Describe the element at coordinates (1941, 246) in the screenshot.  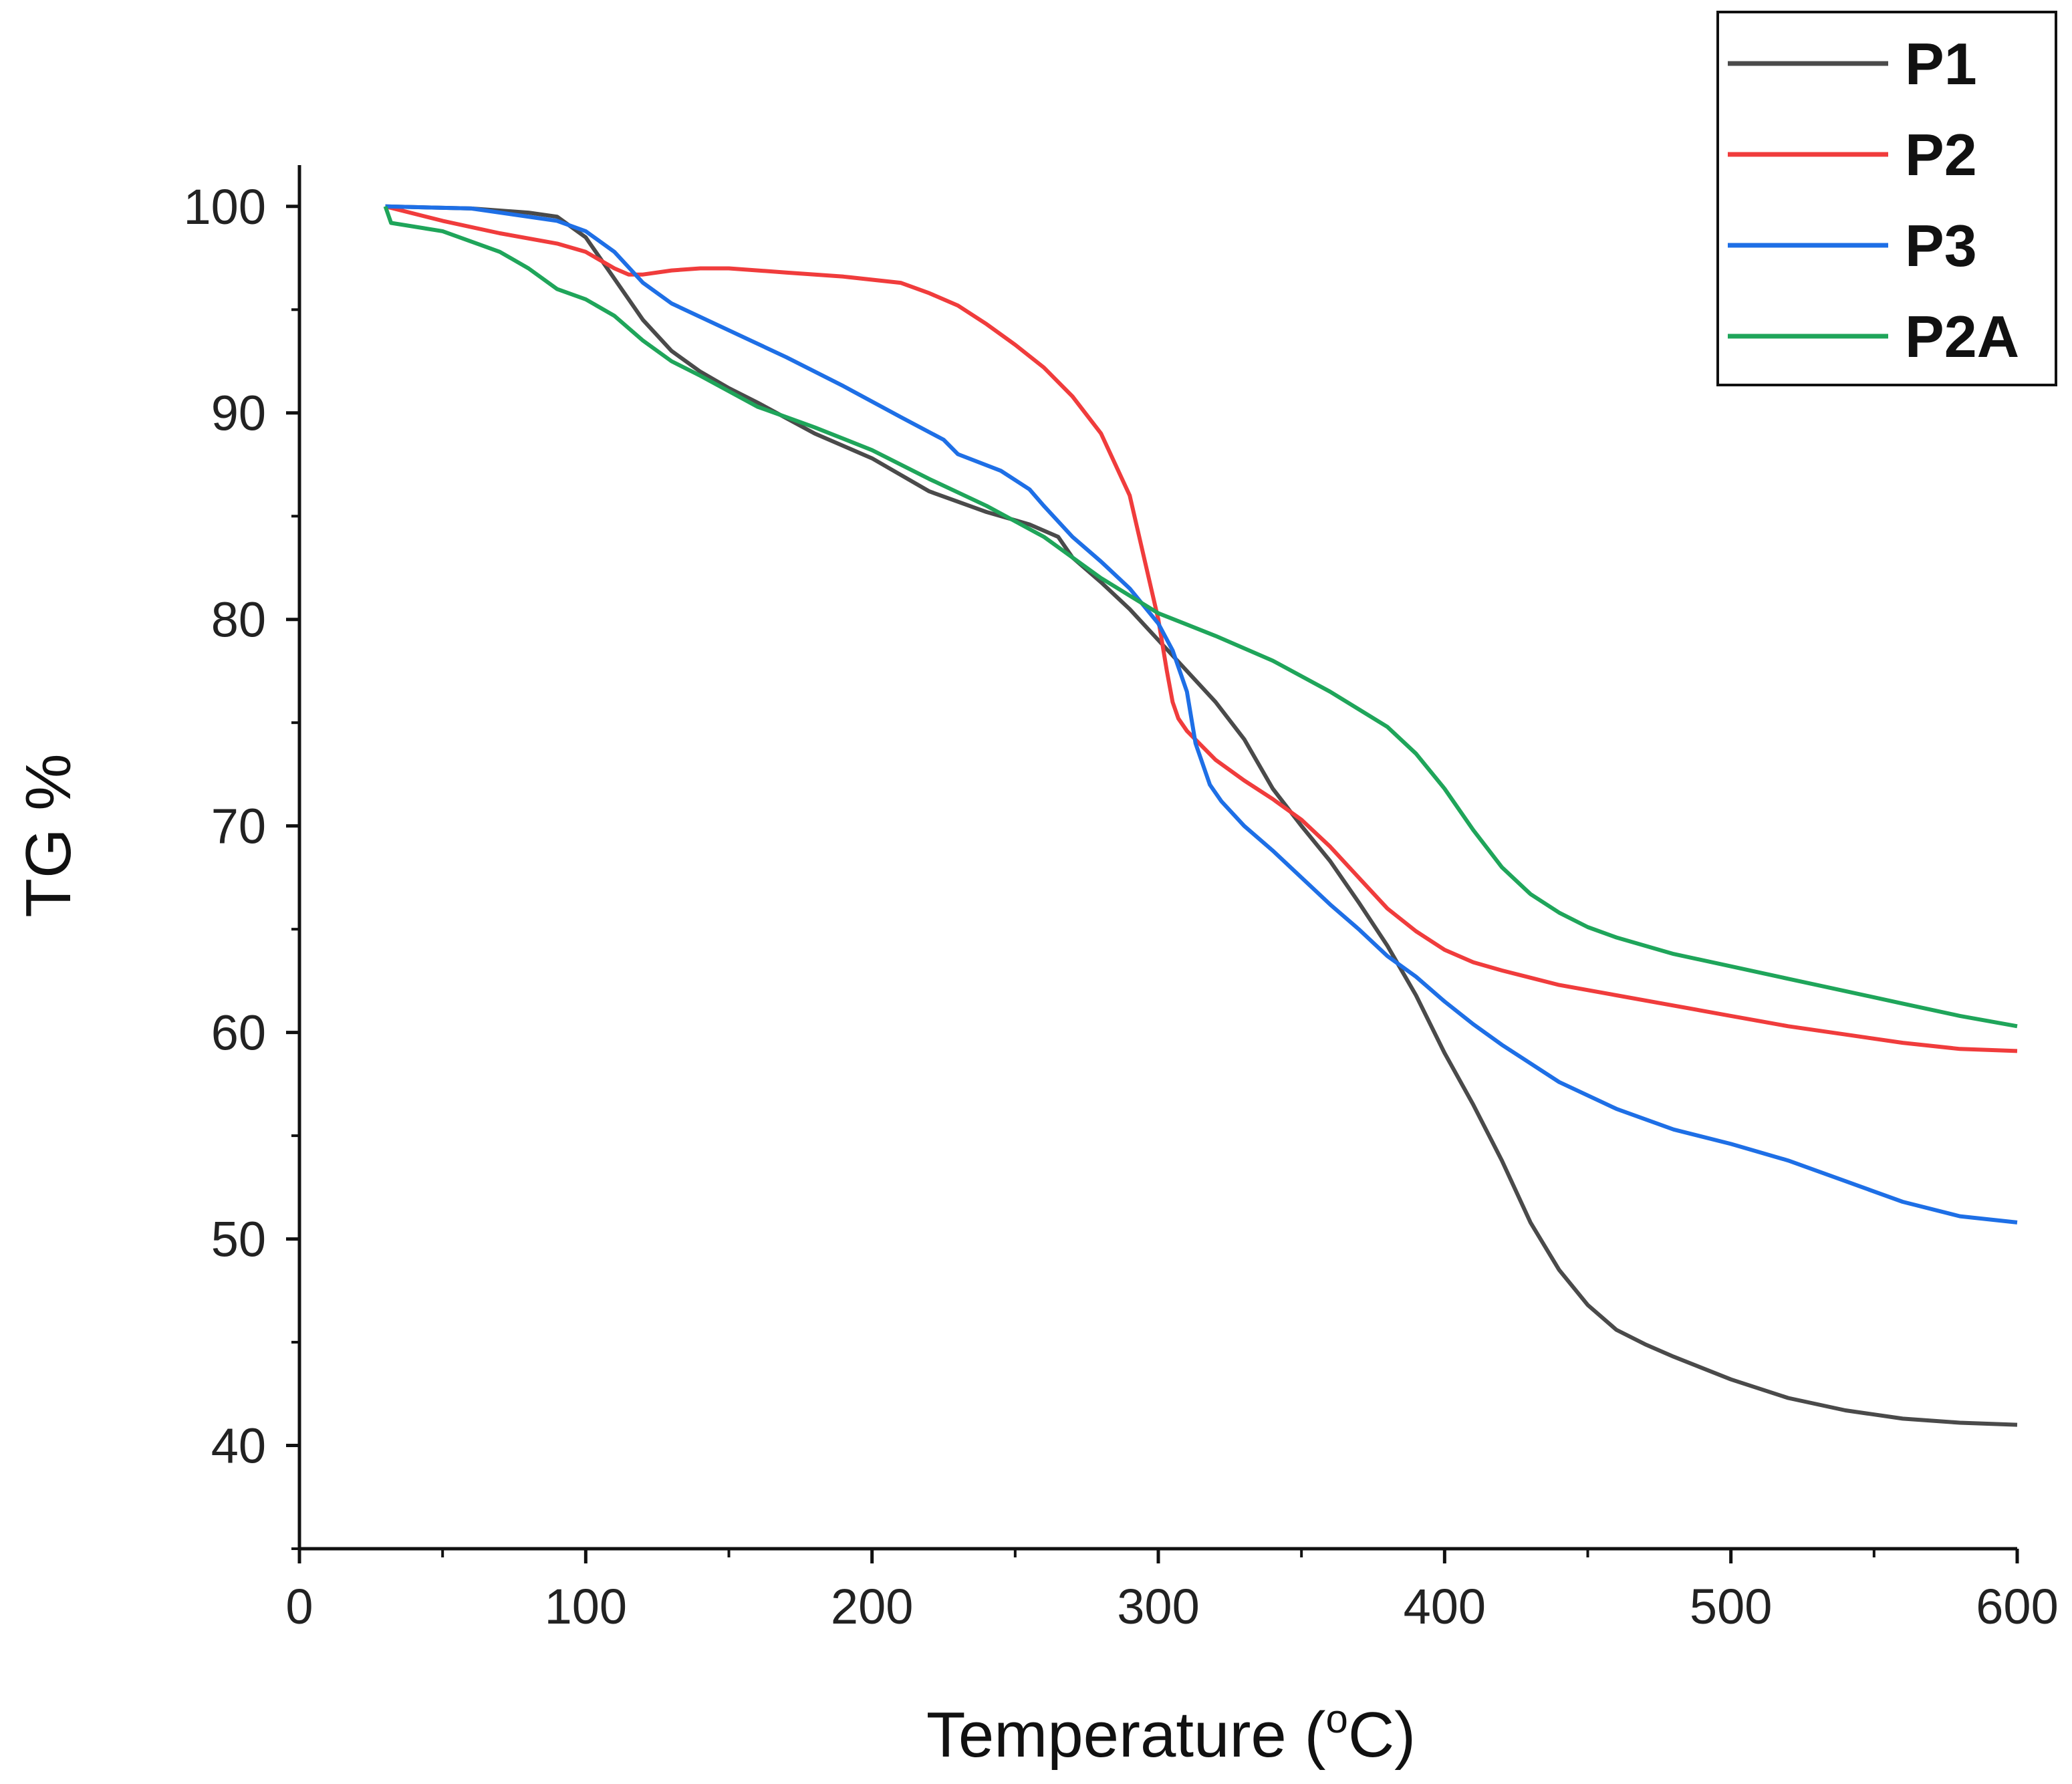
I see `legend-label-p3: P3` at that location.